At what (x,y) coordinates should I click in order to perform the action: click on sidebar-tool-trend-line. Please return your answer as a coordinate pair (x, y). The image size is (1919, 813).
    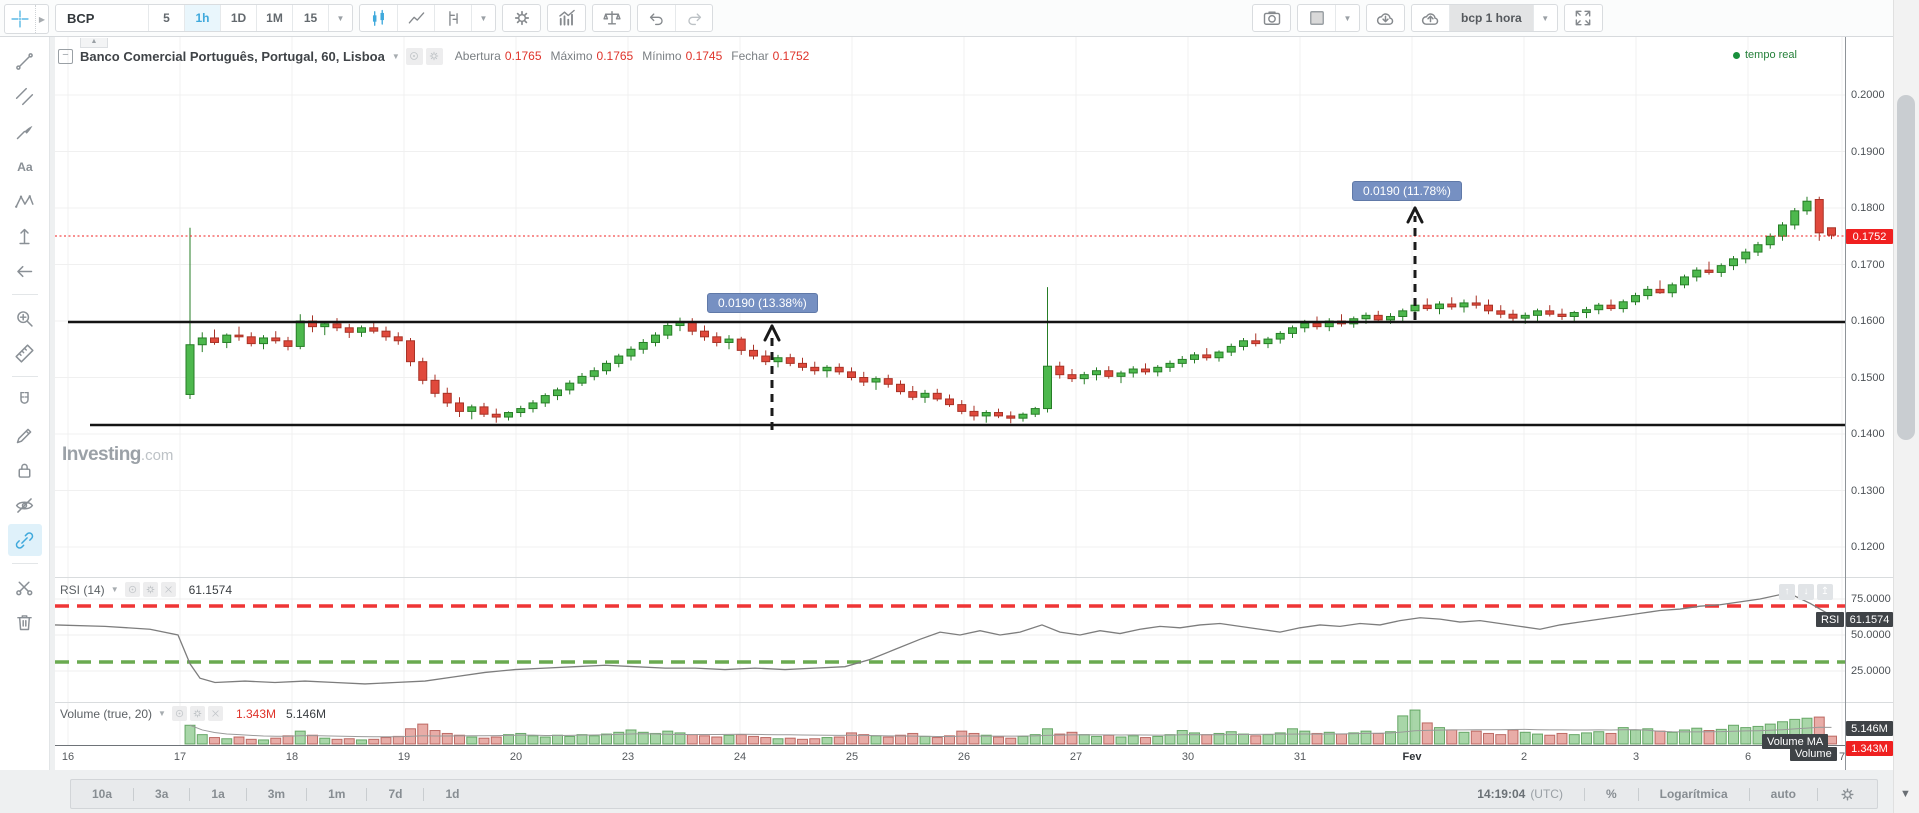
    Looking at the image, I should click on (25, 61).